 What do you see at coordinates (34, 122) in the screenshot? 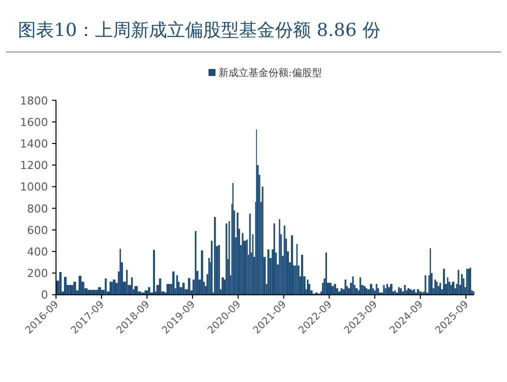
I see `y-tick-label: 1600` at bounding box center [34, 122].